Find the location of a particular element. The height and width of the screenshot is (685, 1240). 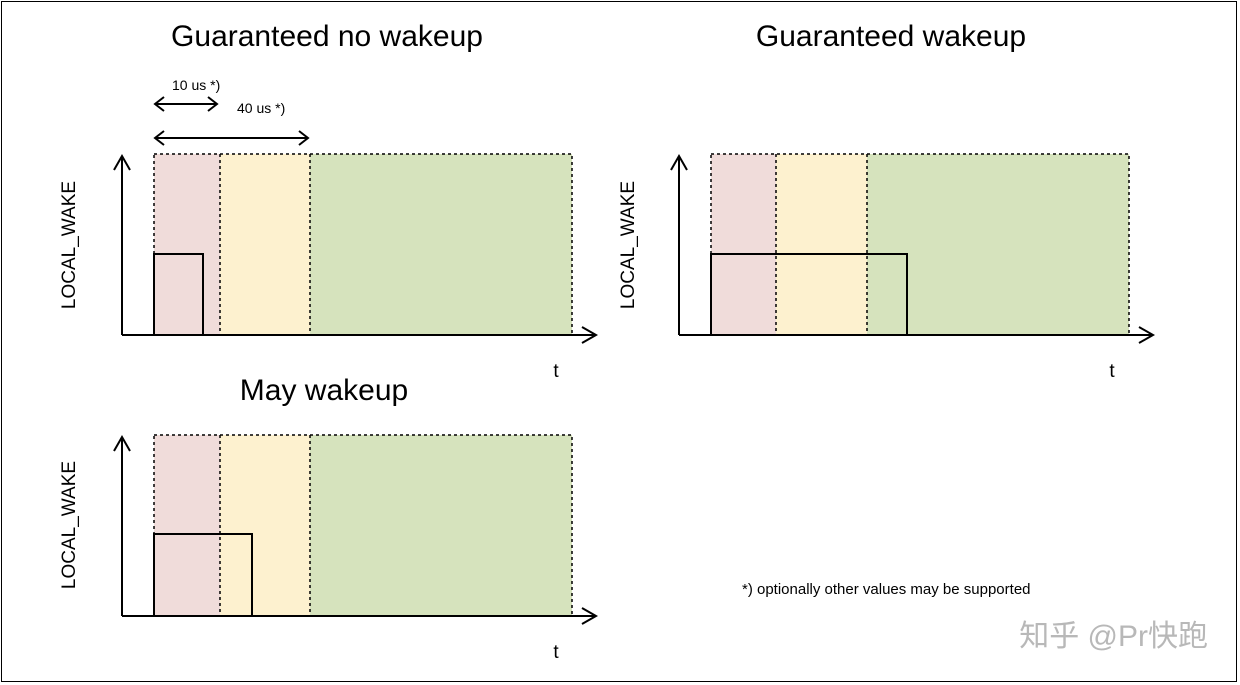

watermark: 知乎 @Pr快跑 is located at coordinates (1113, 636).